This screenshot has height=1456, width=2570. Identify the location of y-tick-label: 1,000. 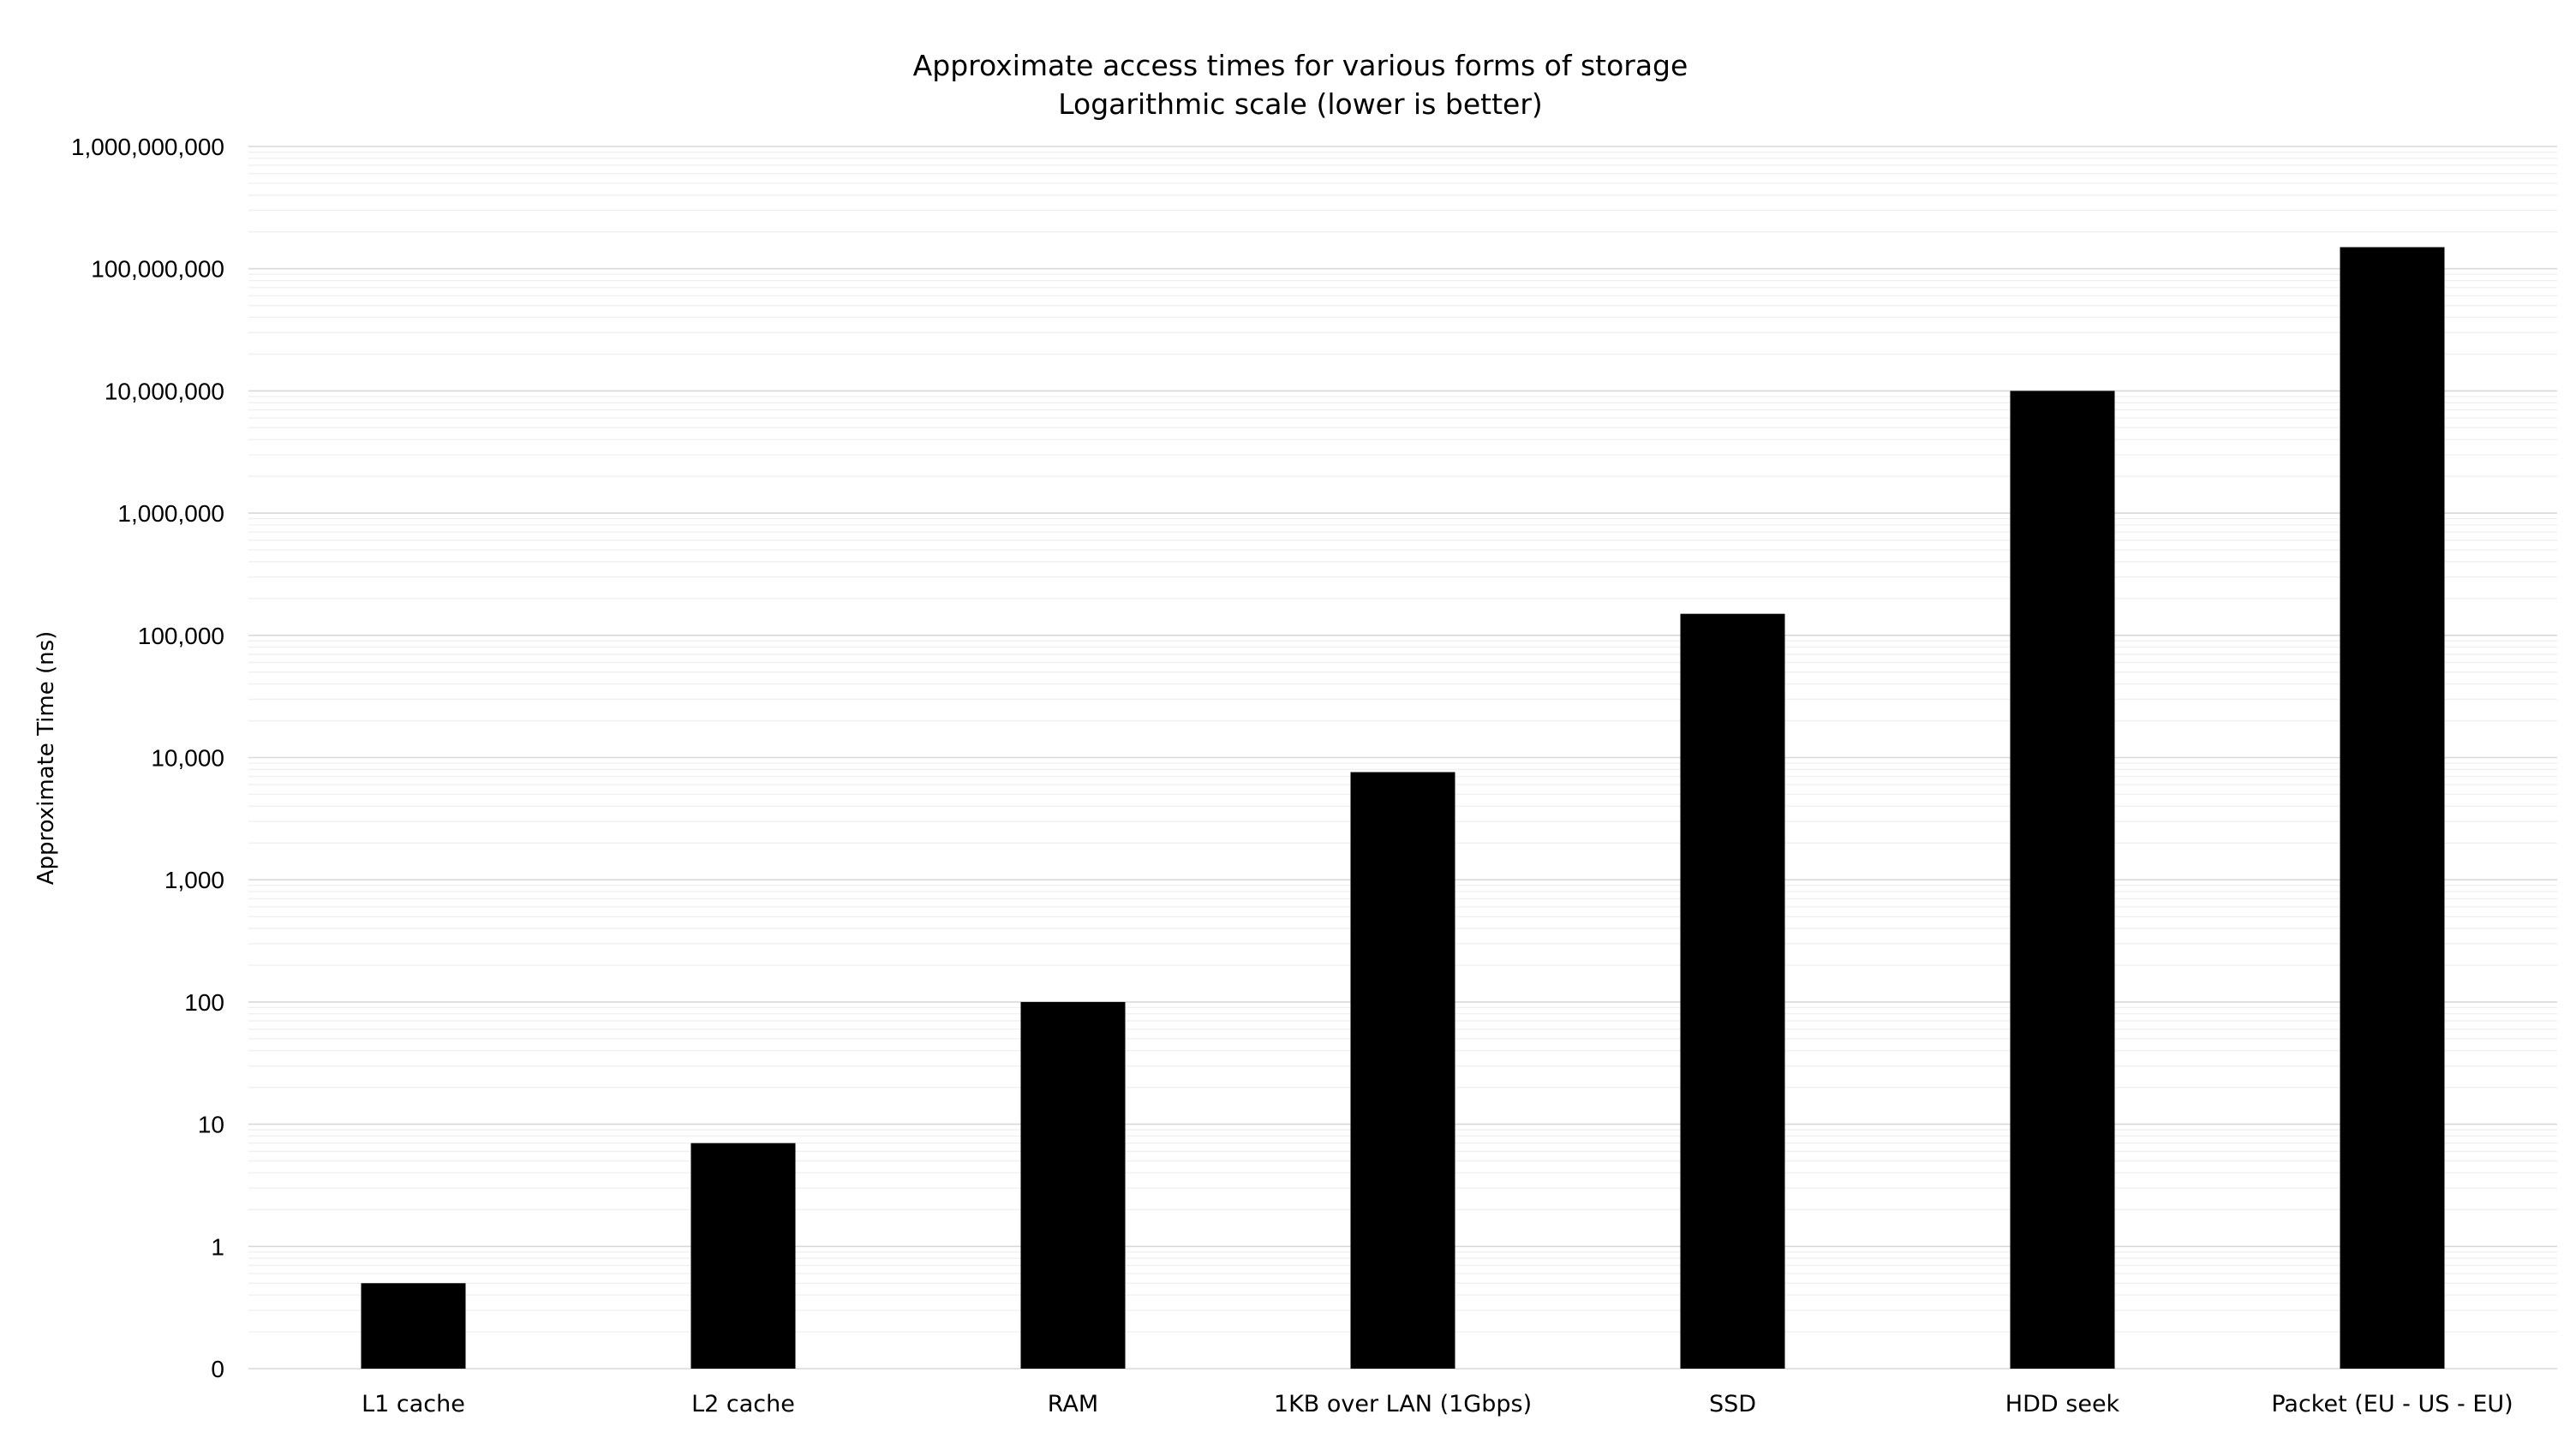
(194, 880).